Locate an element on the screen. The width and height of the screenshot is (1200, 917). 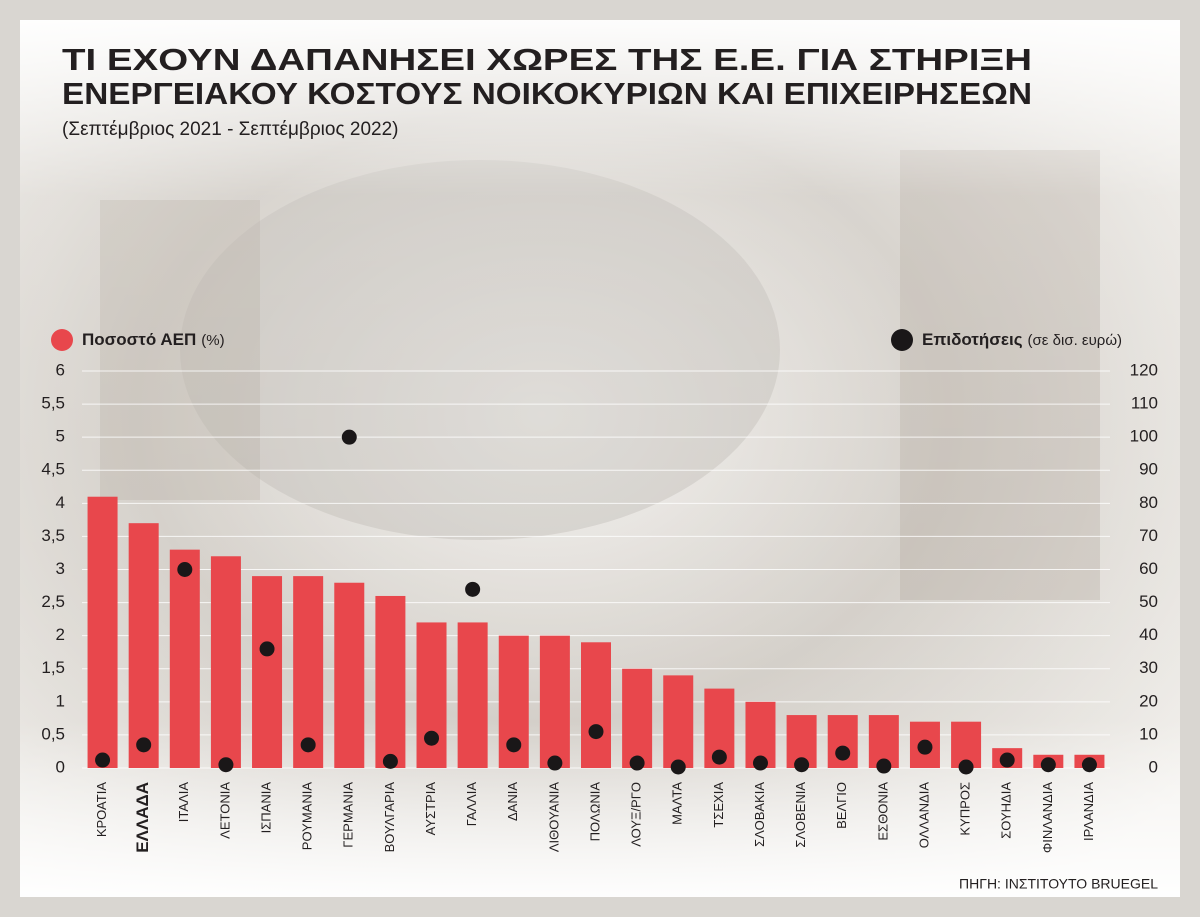
y-tick-label: 0,5 is located at coordinates (53, 733).